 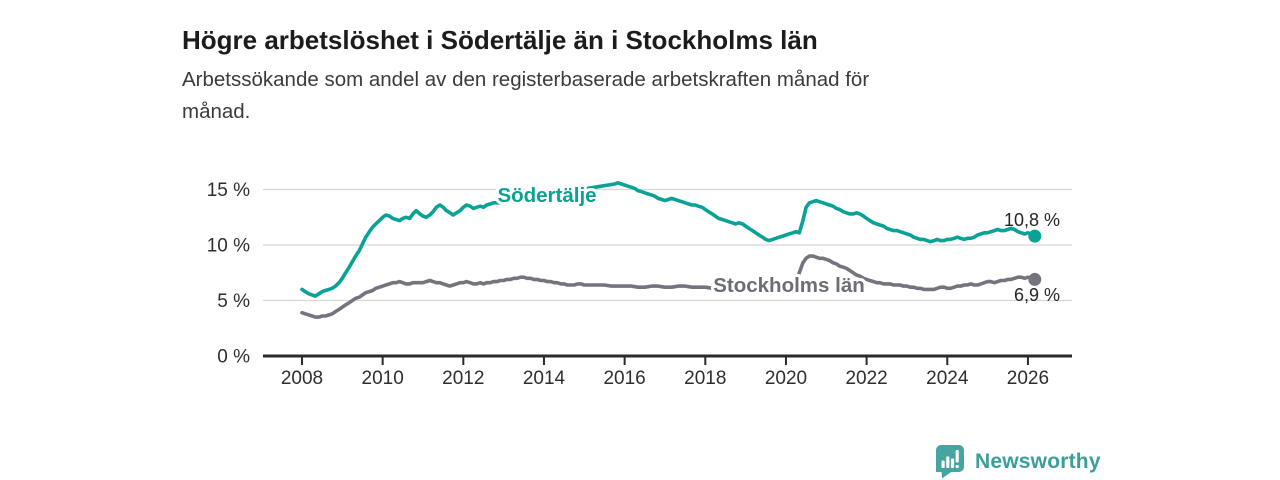 I want to click on footer-branding: Newsworthy, so click(x=1018, y=462).